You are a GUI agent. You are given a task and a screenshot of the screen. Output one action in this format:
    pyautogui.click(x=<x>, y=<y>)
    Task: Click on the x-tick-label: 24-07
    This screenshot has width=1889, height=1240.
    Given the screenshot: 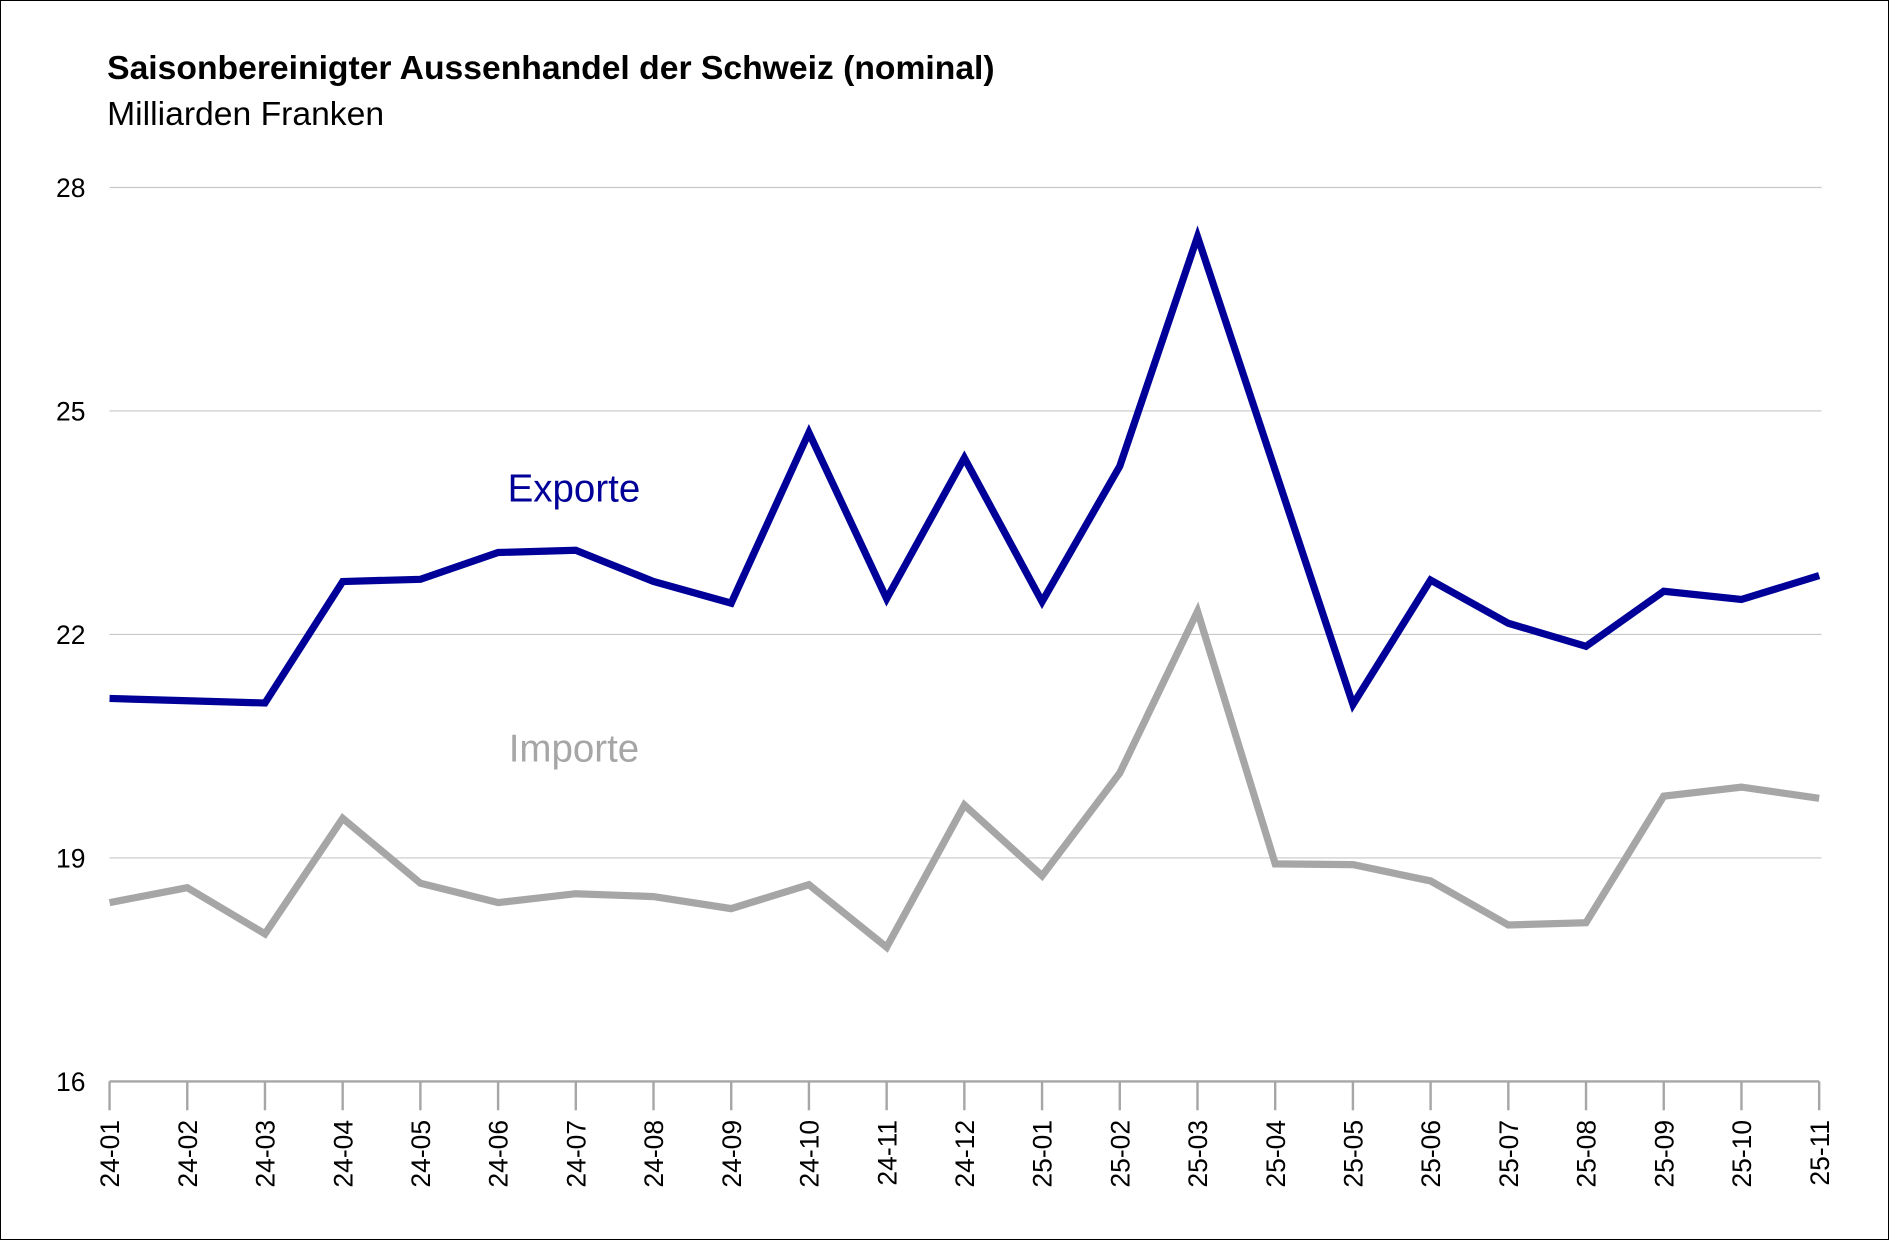 What is the action you would take?
    pyautogui.click(x=576, y=1154)
    